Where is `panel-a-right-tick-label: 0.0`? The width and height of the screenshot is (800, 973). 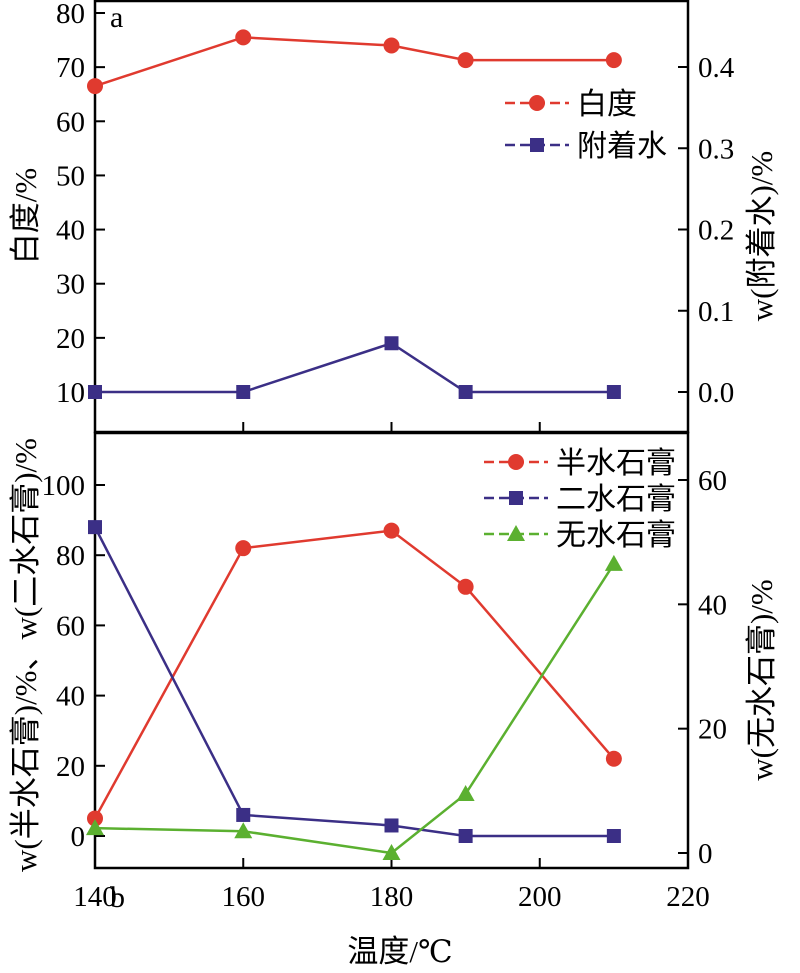
panel-a-right-tick-label: 0.0 is located at coordinates (716, 393).